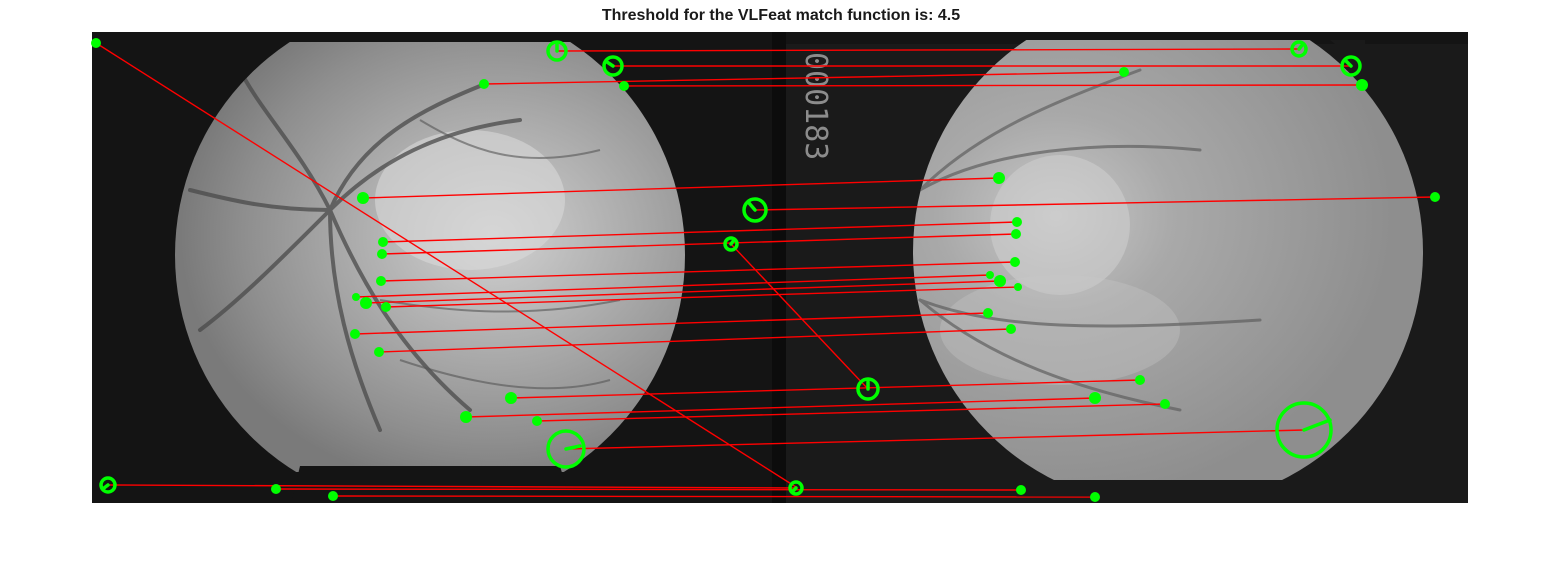 This screenshot has width=1562, height=584. Describe the element at coordinates (1060, 330) in the screenshot. I see `right-light-arc` at that location.